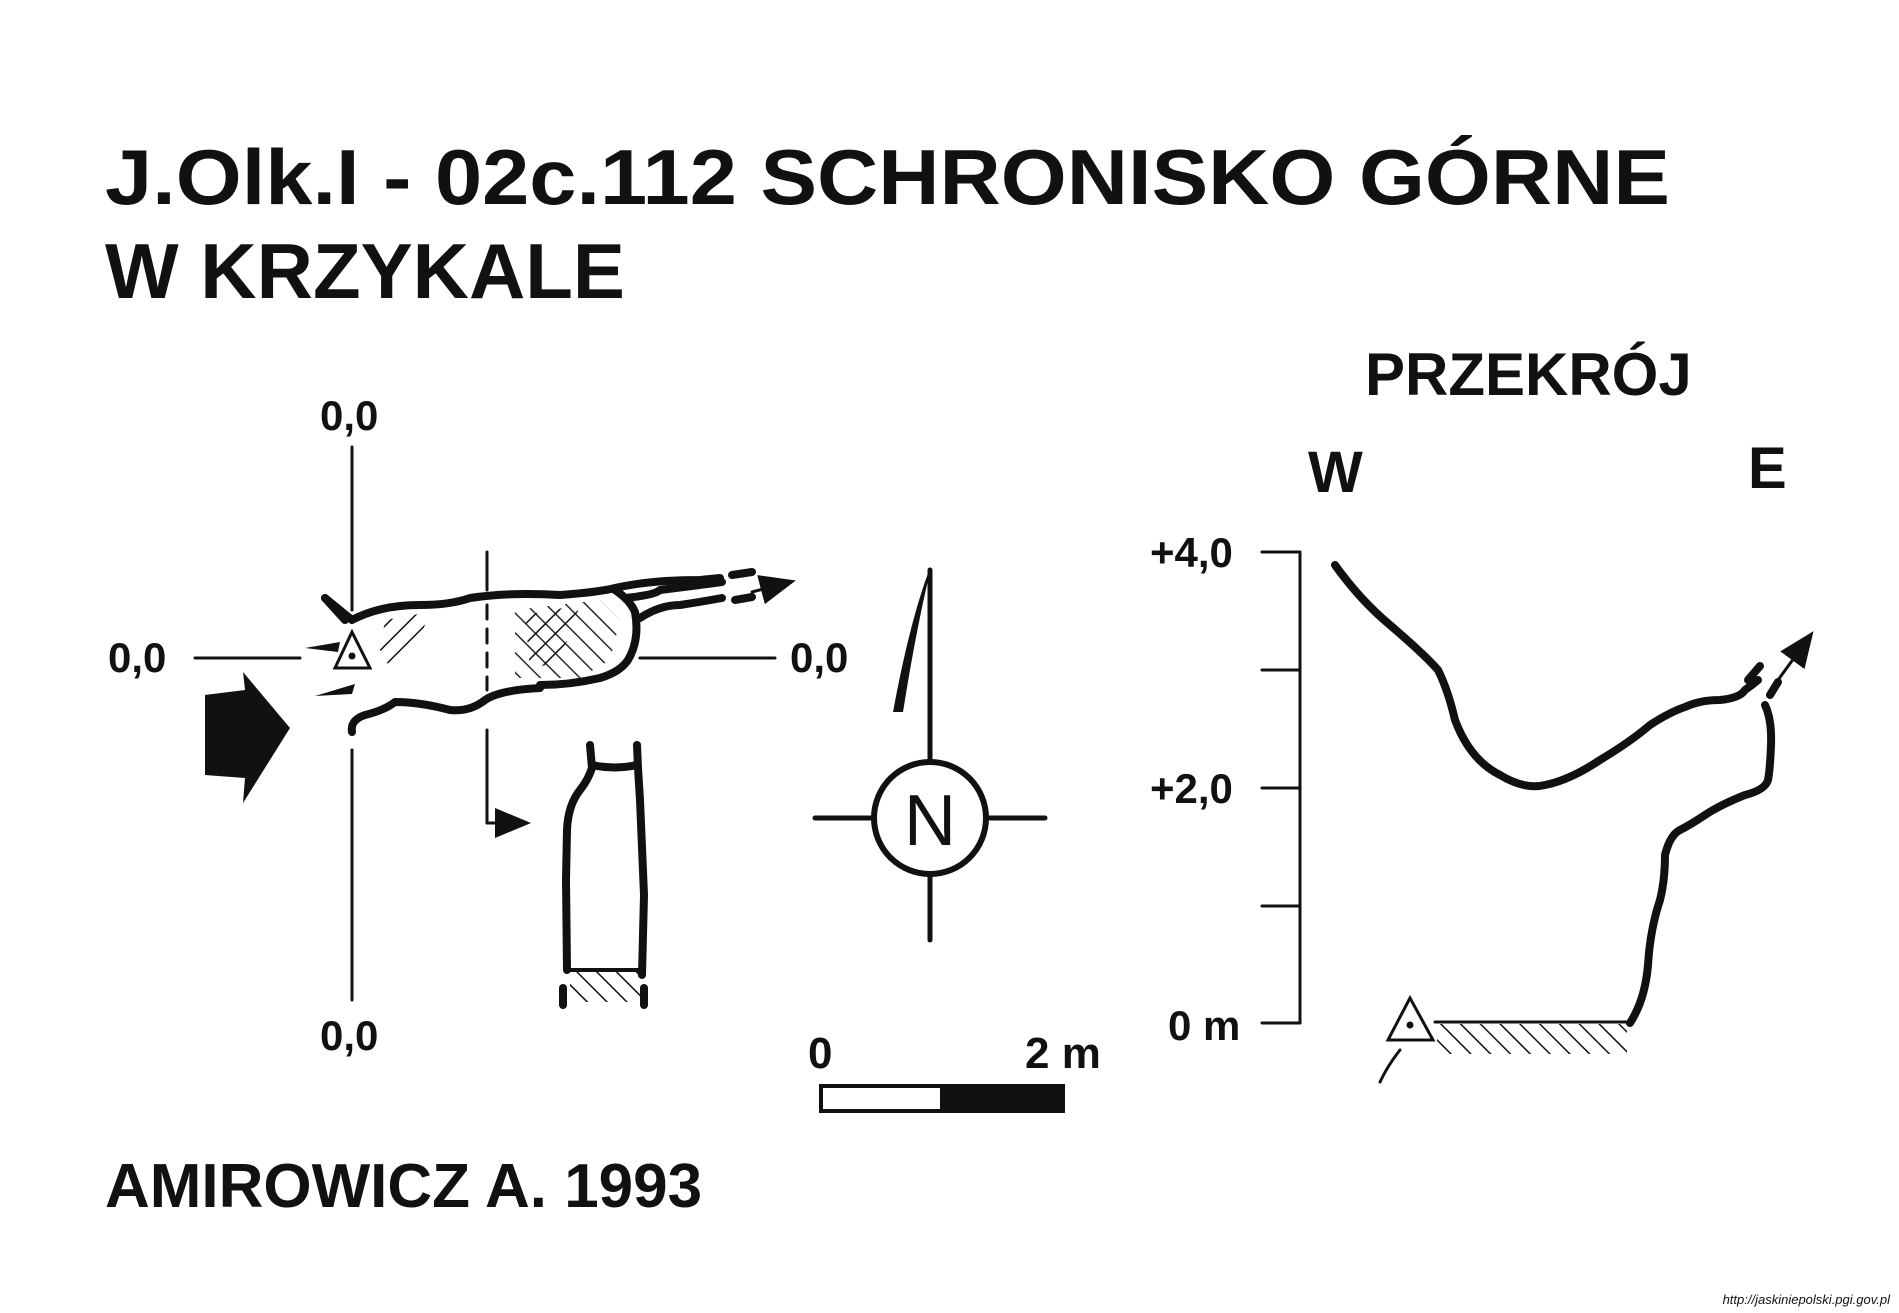 This screenshot has height=1313, width=1899. What do you see at coordinates (1410, 1018) in the screenshot?
I see `section-entrance-triangle-icon` at bounding box center [1410, 1018].